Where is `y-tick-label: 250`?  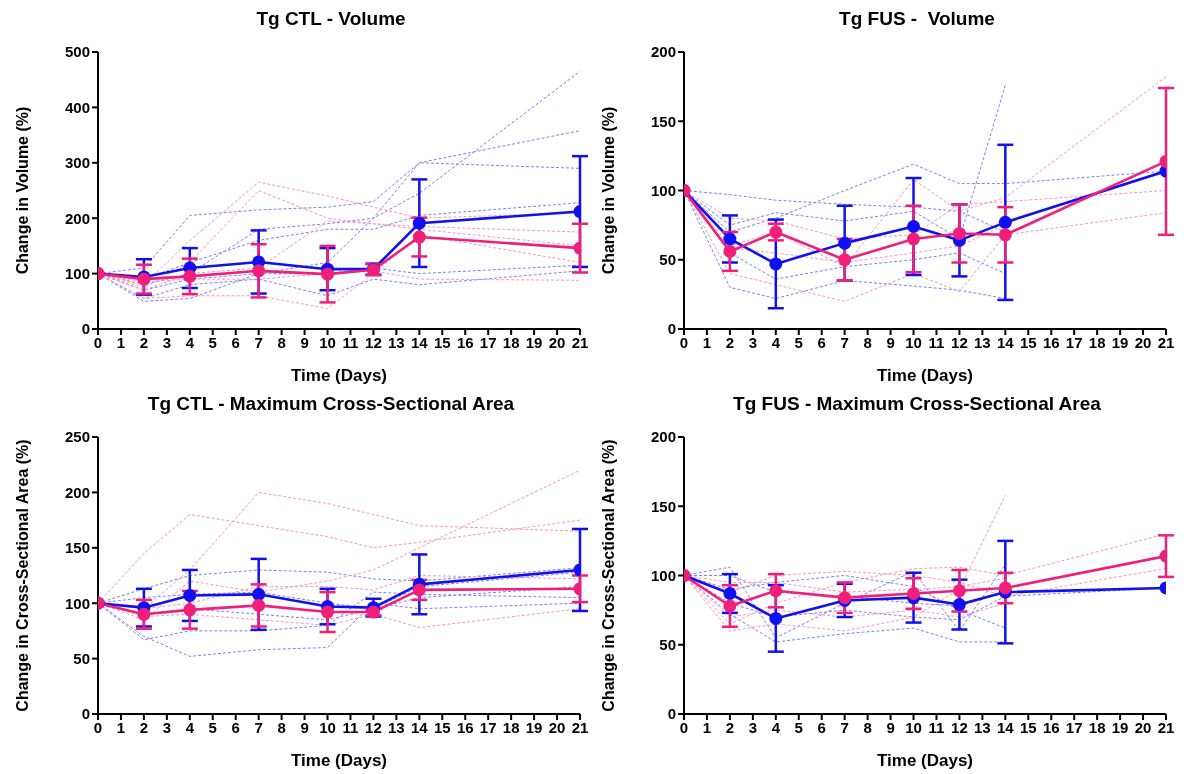 y-tick-label: 250 is located at coordinates (77, 437).